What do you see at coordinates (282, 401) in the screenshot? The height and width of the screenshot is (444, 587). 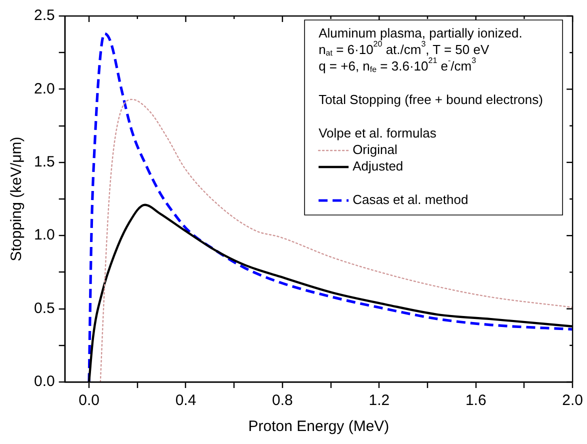 I see `x-tick-label: 0.8` at bounding box center [282, 401].